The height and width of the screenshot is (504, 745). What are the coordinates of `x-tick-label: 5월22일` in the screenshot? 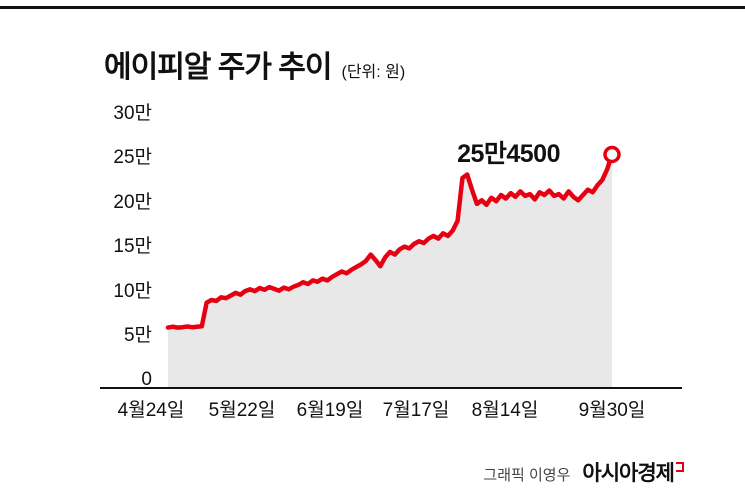 It's located at (242, 410).